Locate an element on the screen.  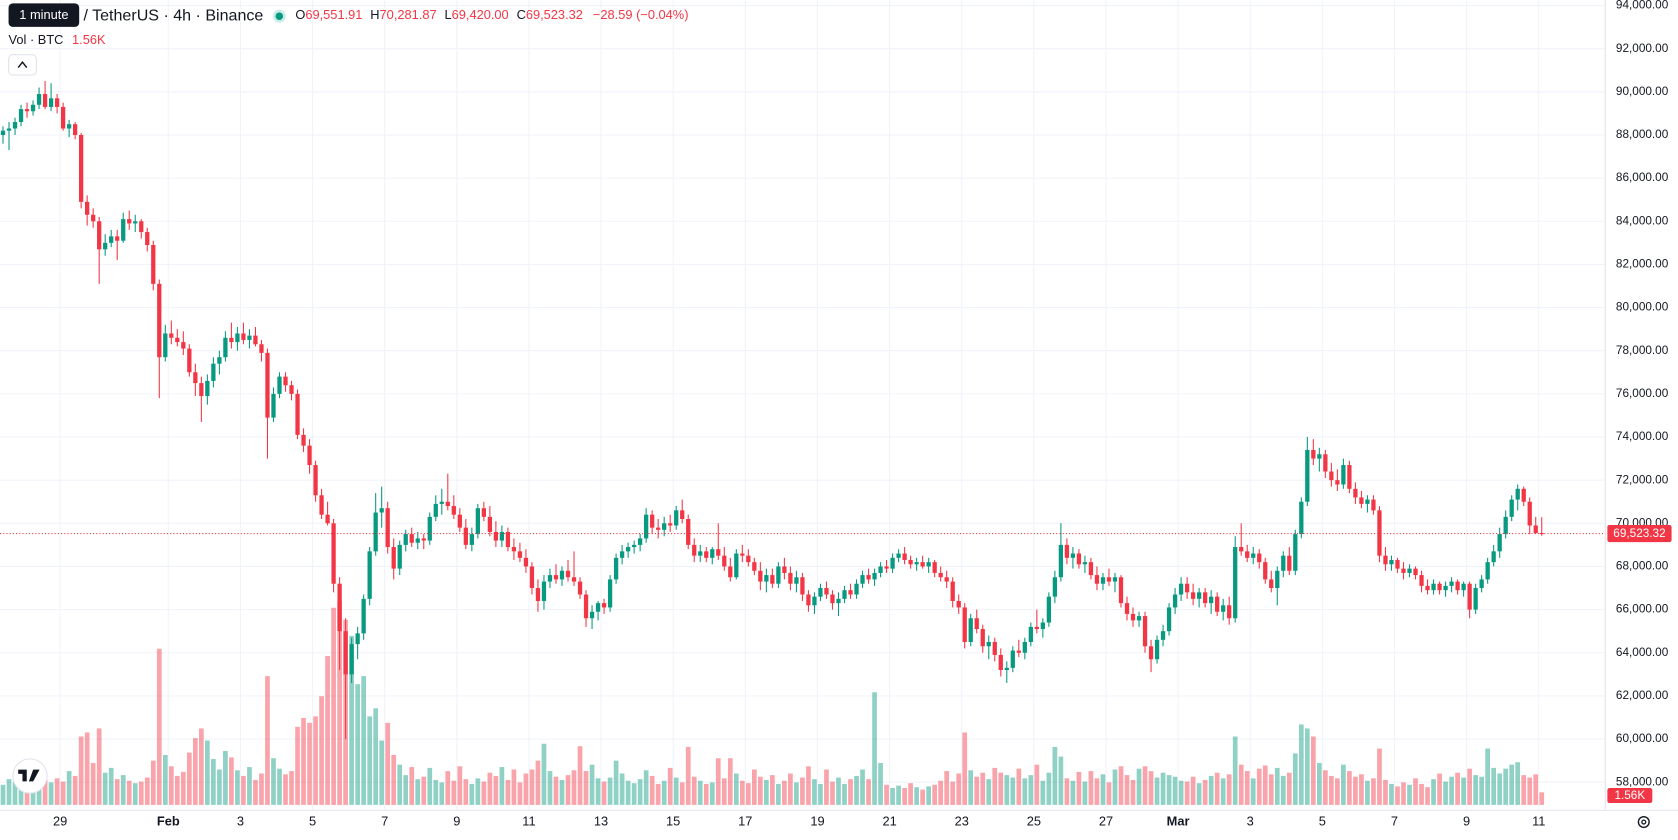
collapse-icon is located at coordinates (22, 65).